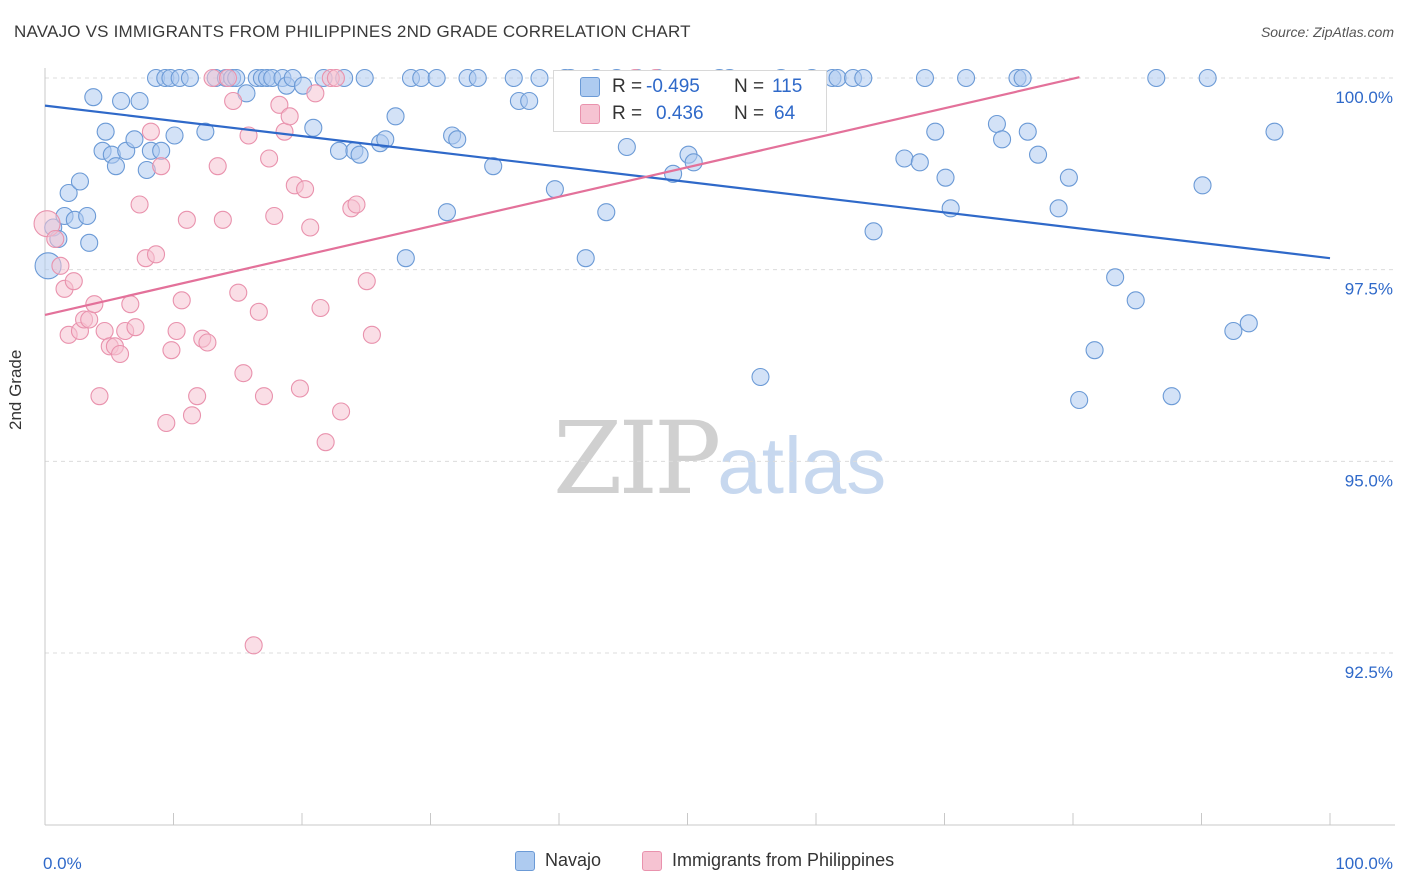 The width and height of the screenshot is (1406, 892). Describe the element at coordinates (1364, 863) in the screenshot. I see `x-tick-label-1: 100.0%` at that location.